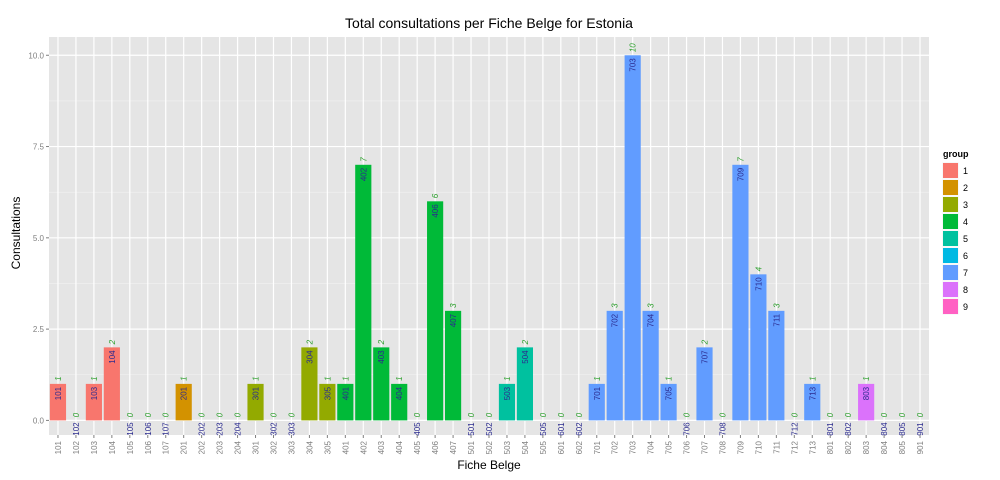 This screenshot has height=480, width=1000. What do you see at coordinates (561, 429) in the screenshot?
I see `bar-category-label: 601` at bounding box center [561, 429].